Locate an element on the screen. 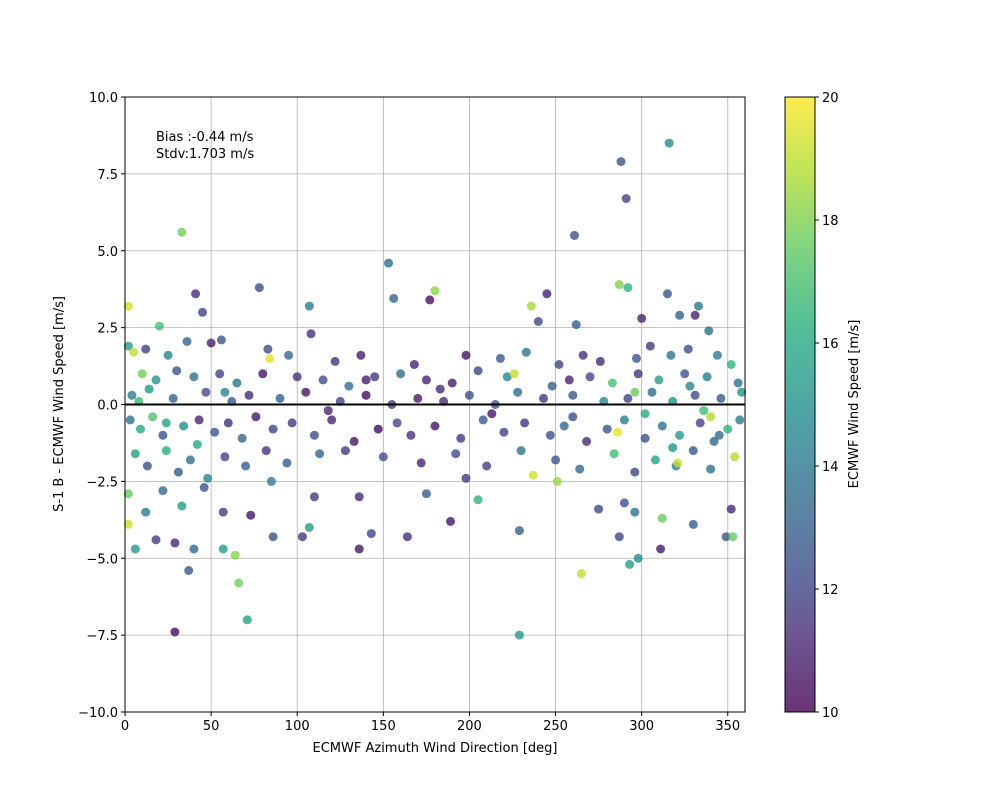  x-tick-label: 100 is located at coordinates (297, 726).